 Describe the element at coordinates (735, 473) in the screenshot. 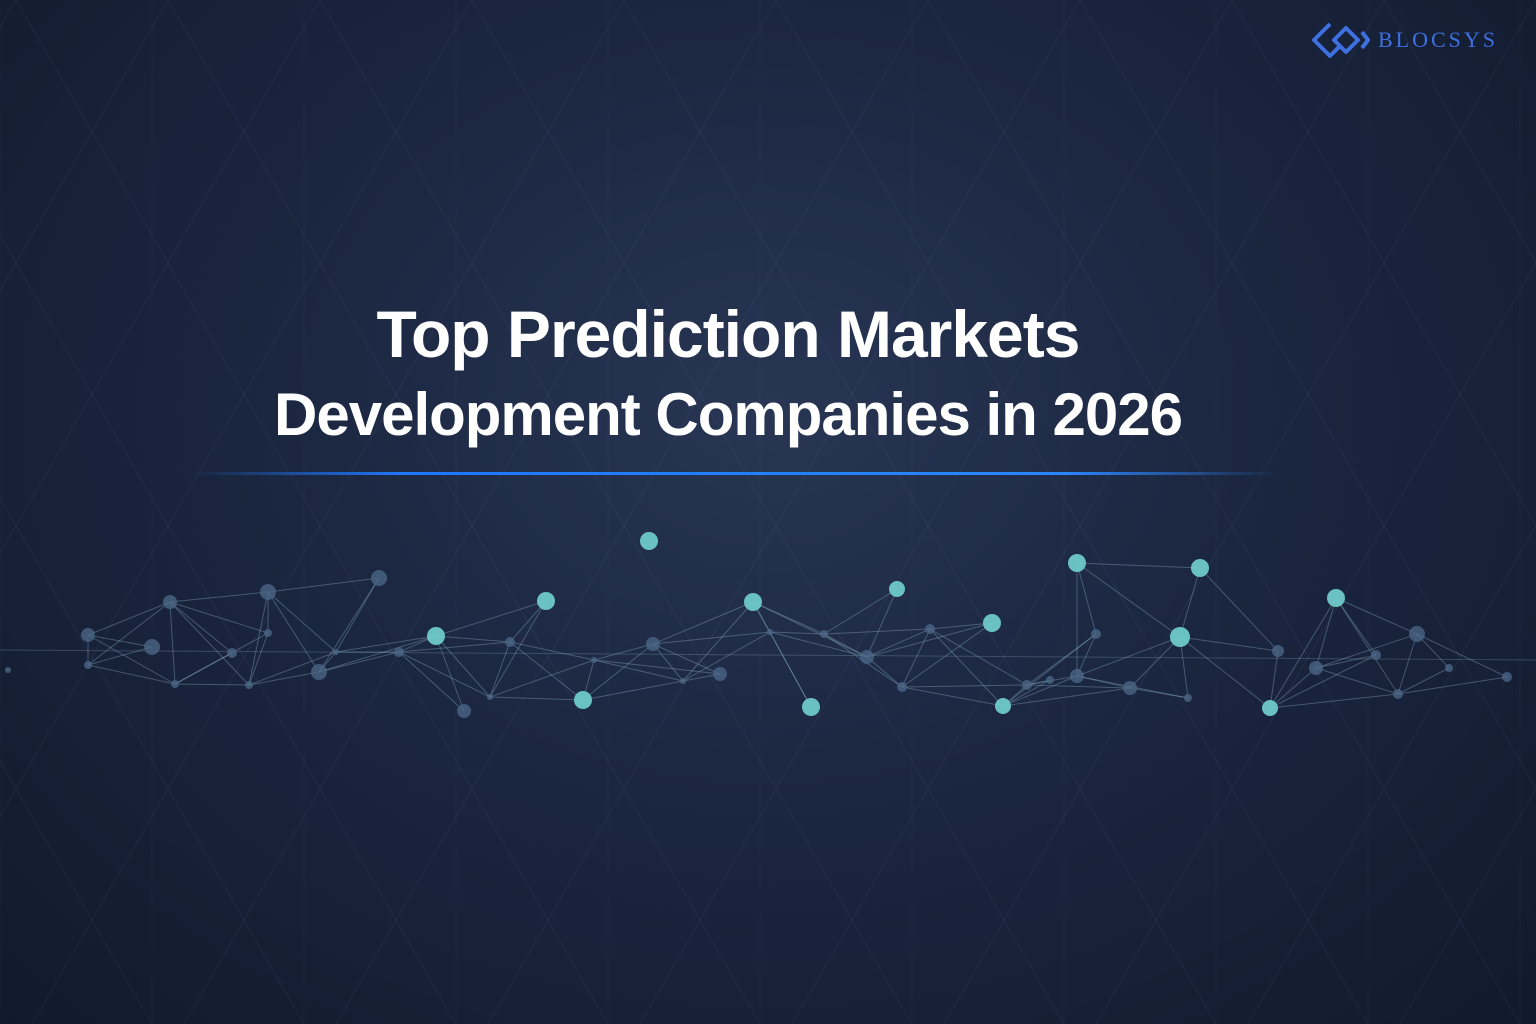

I see `accent-divider` at that location.